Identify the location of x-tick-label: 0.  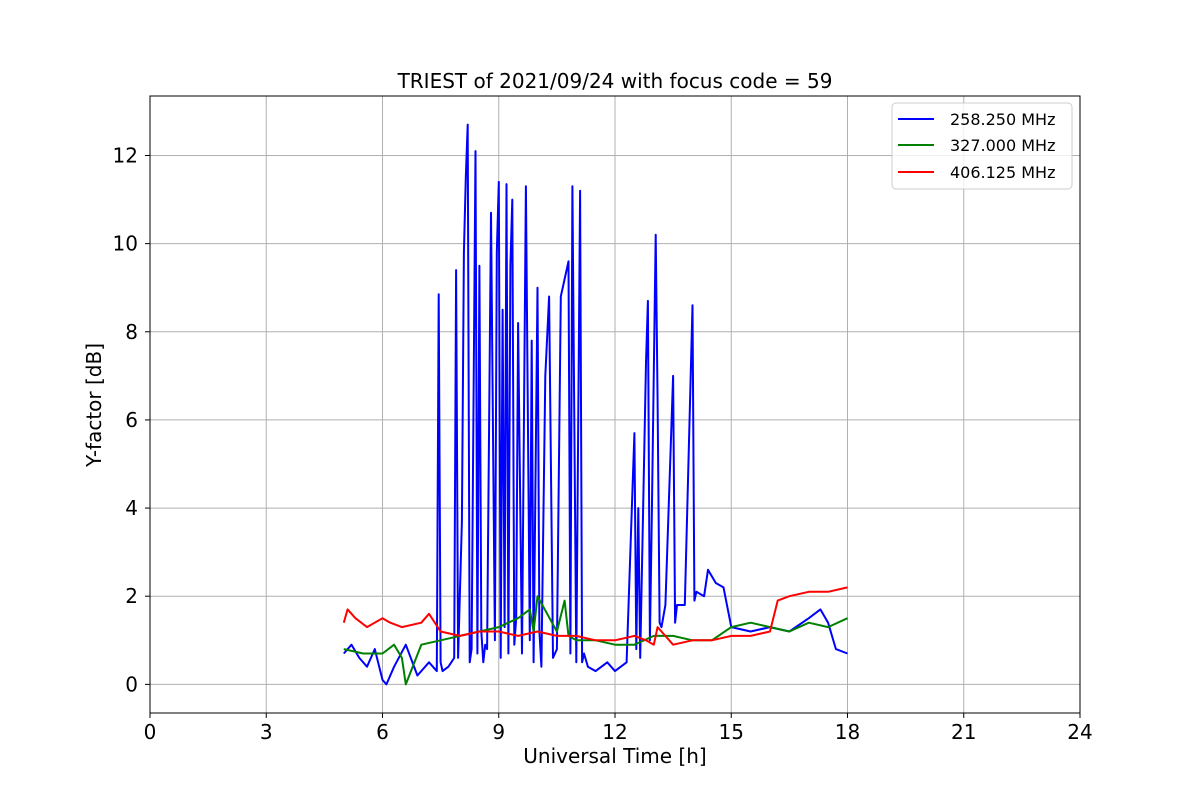
(150, 732).